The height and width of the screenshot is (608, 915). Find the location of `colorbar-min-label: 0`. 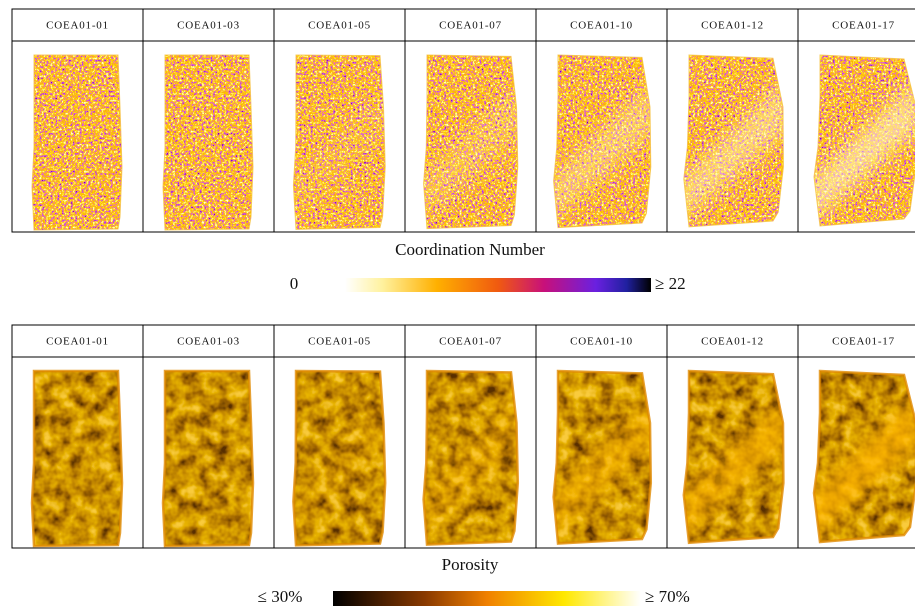

colorbar-min-label: 0 is located at coordinates (294, 283).